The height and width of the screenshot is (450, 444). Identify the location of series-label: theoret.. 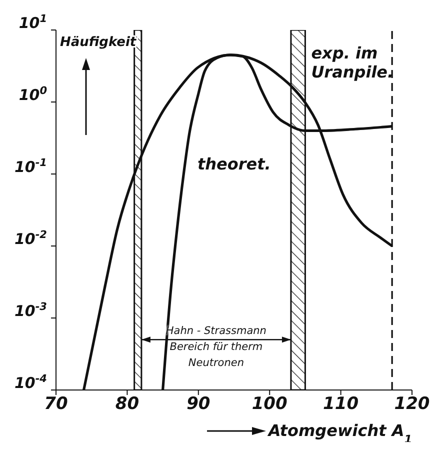
(234, 164).